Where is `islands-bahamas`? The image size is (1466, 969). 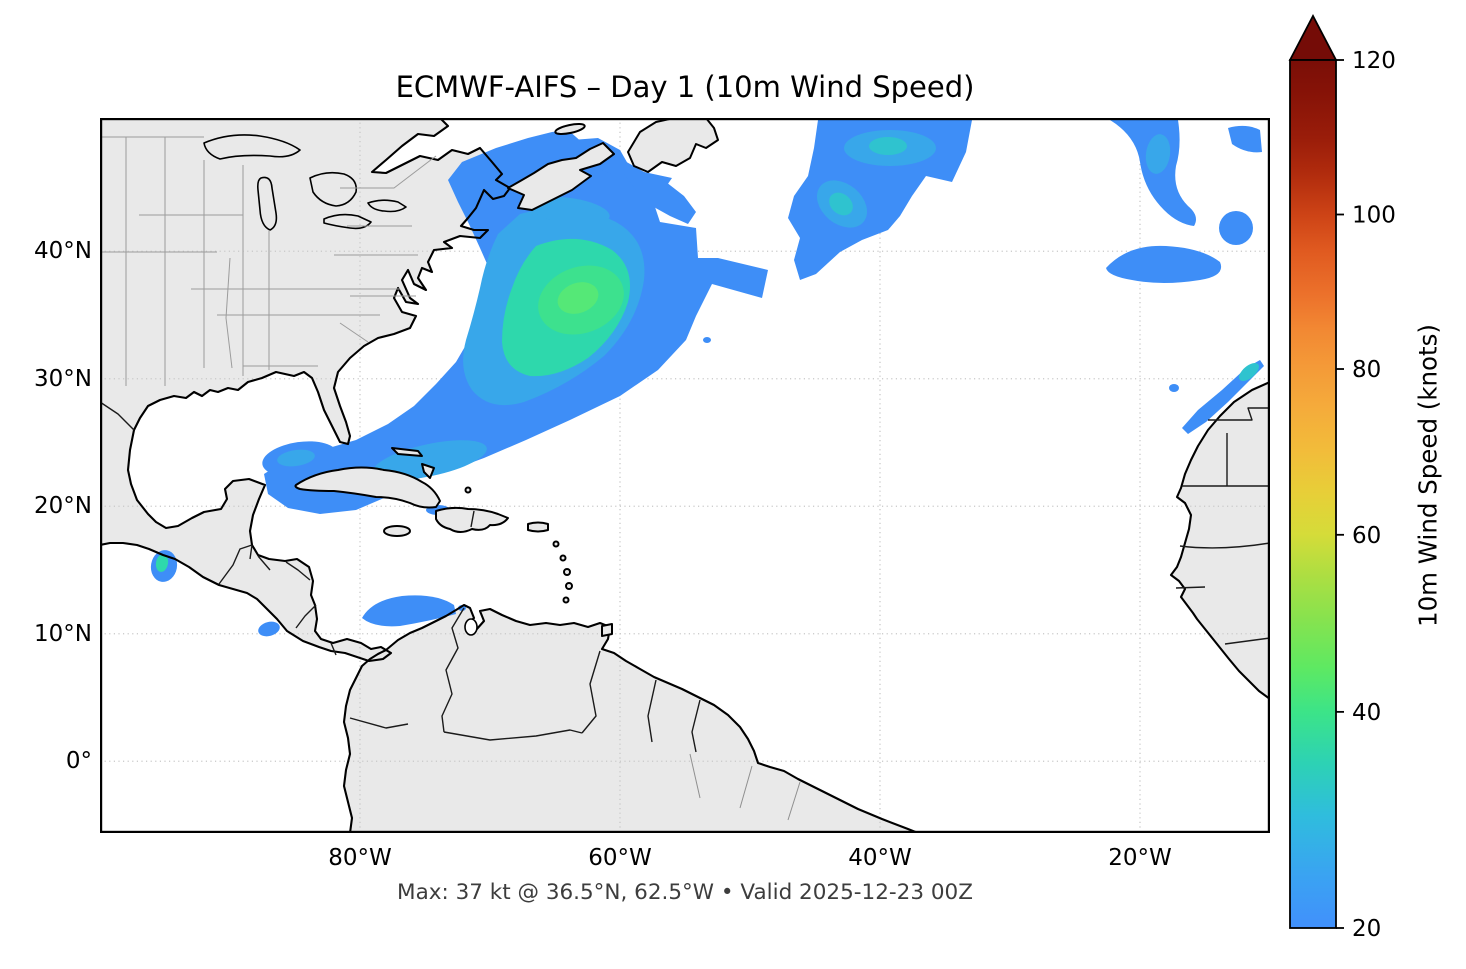
islands-bahamas is located at coordinates (413, 463).